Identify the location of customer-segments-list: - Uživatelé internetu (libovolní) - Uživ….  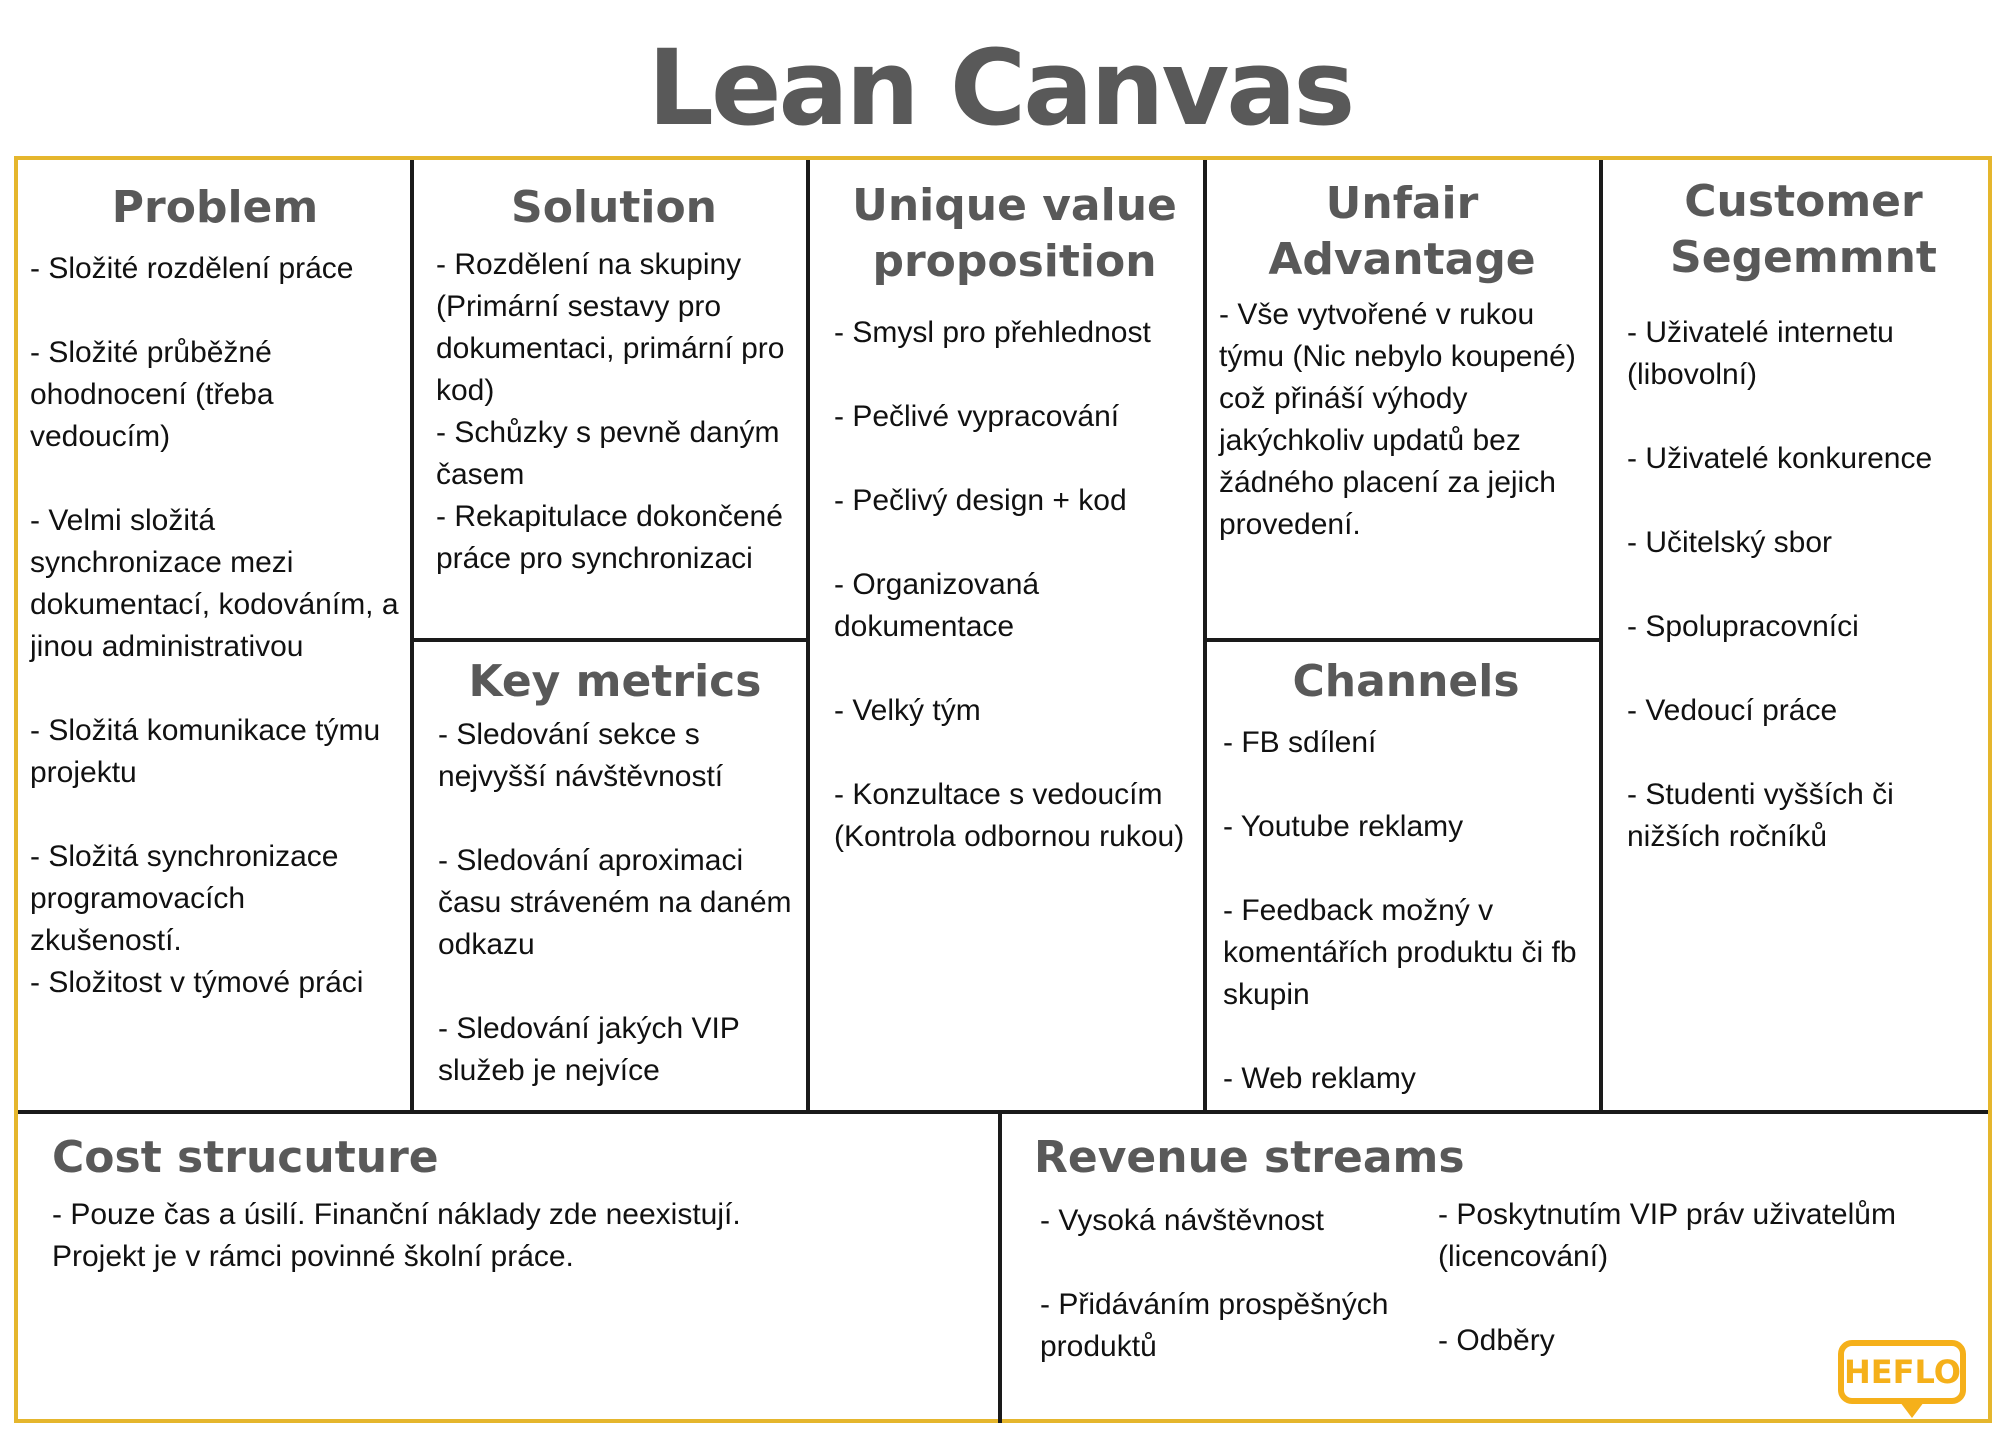
(1803, 585).